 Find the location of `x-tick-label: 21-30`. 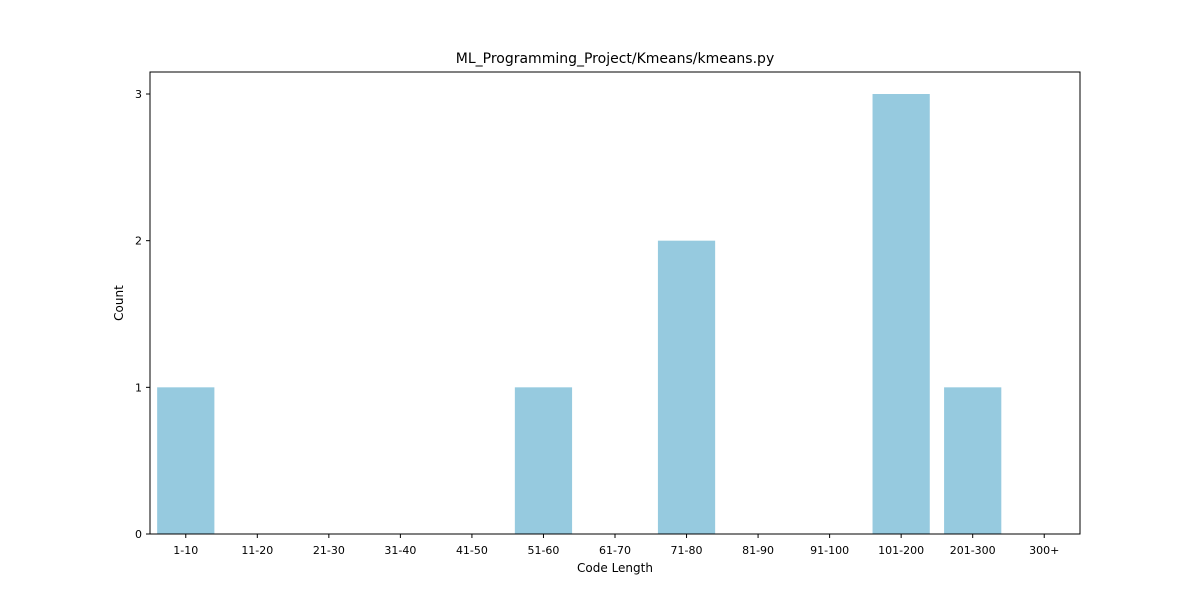

x-tick-label: 21-30 is located at coordinates (329, 550).